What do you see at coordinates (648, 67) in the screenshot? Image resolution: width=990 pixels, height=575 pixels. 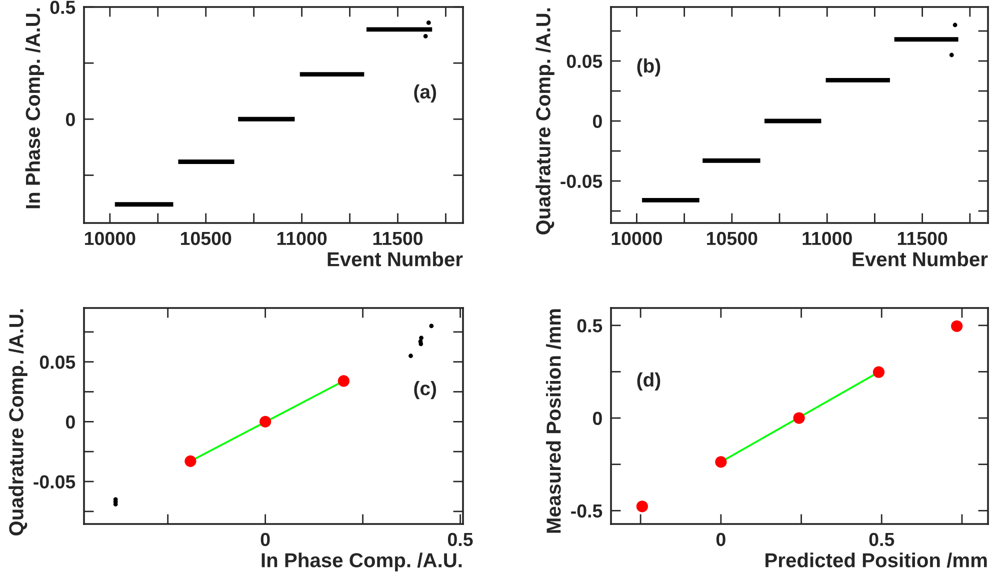 I see `annotation: (b)` at bounding box center [648, 67].